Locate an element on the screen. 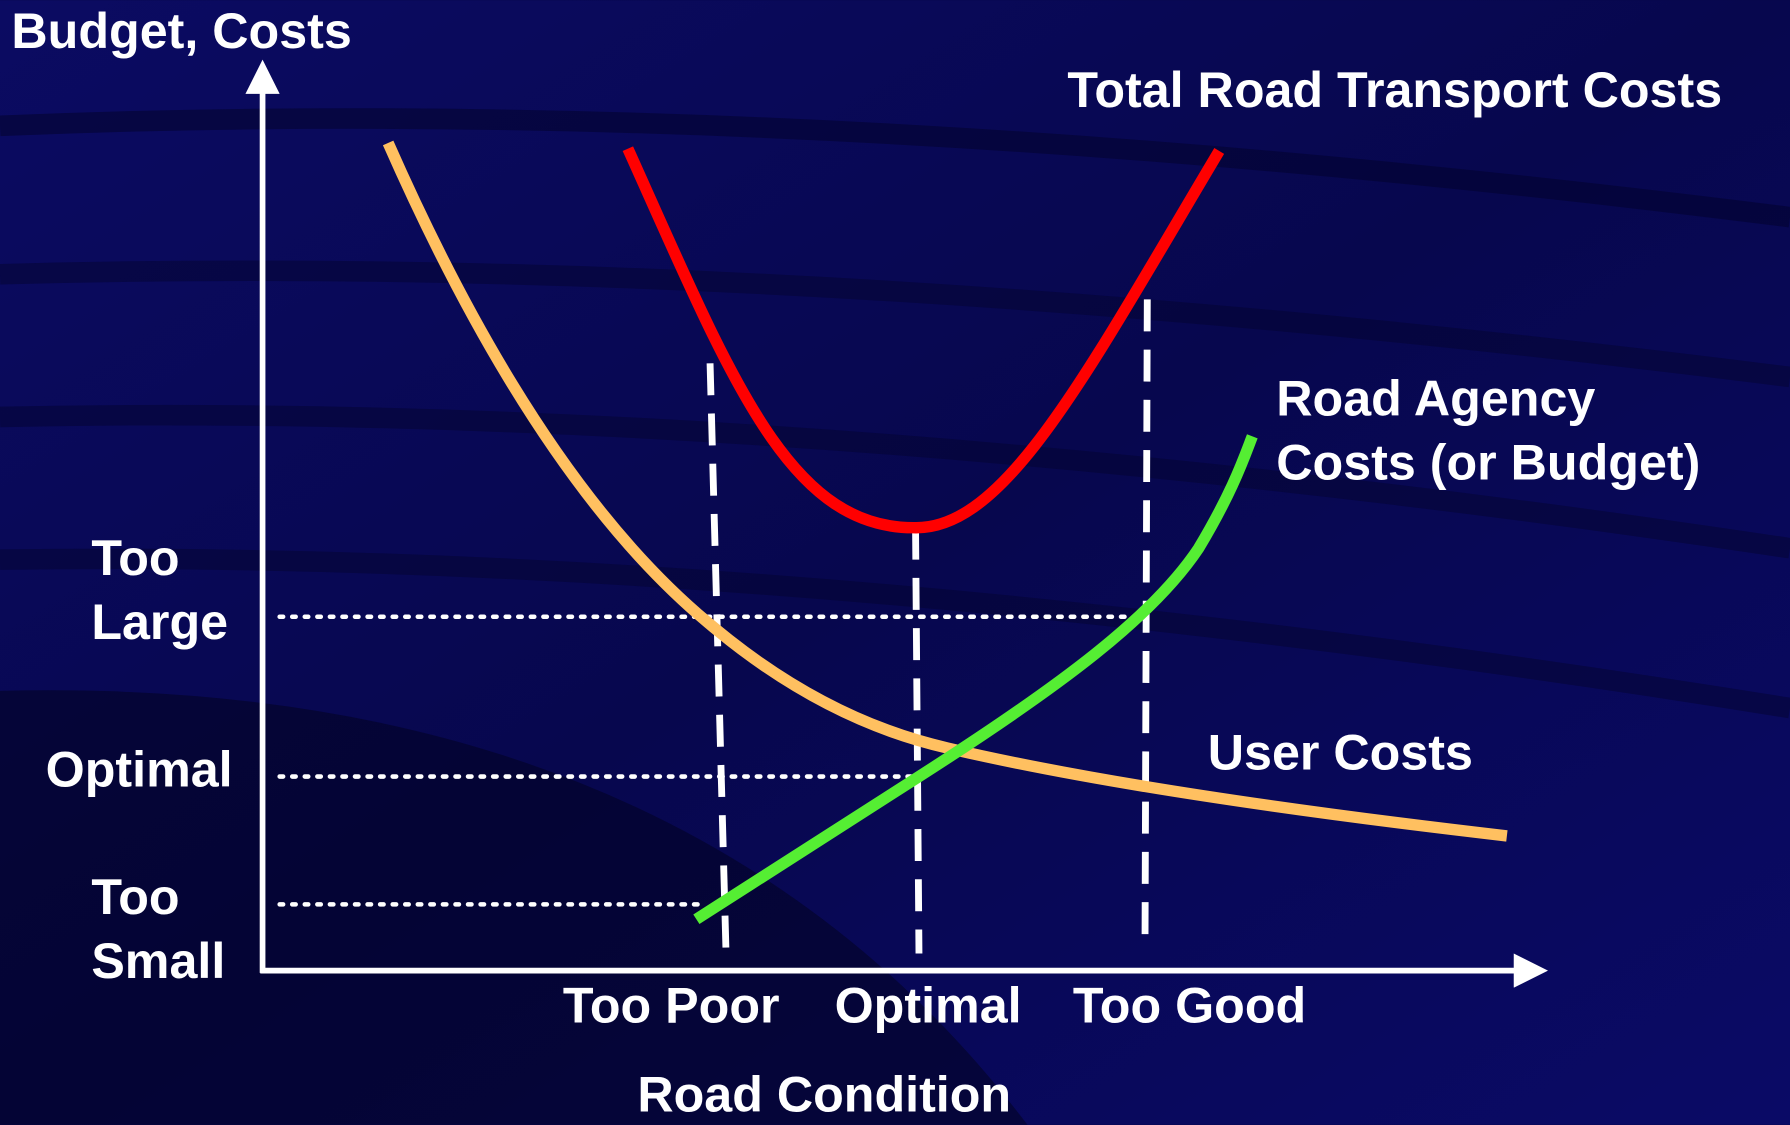 The height and width of the screenshot is (1125, 1790). total-costs-curve is located at coordinates (923, 340).